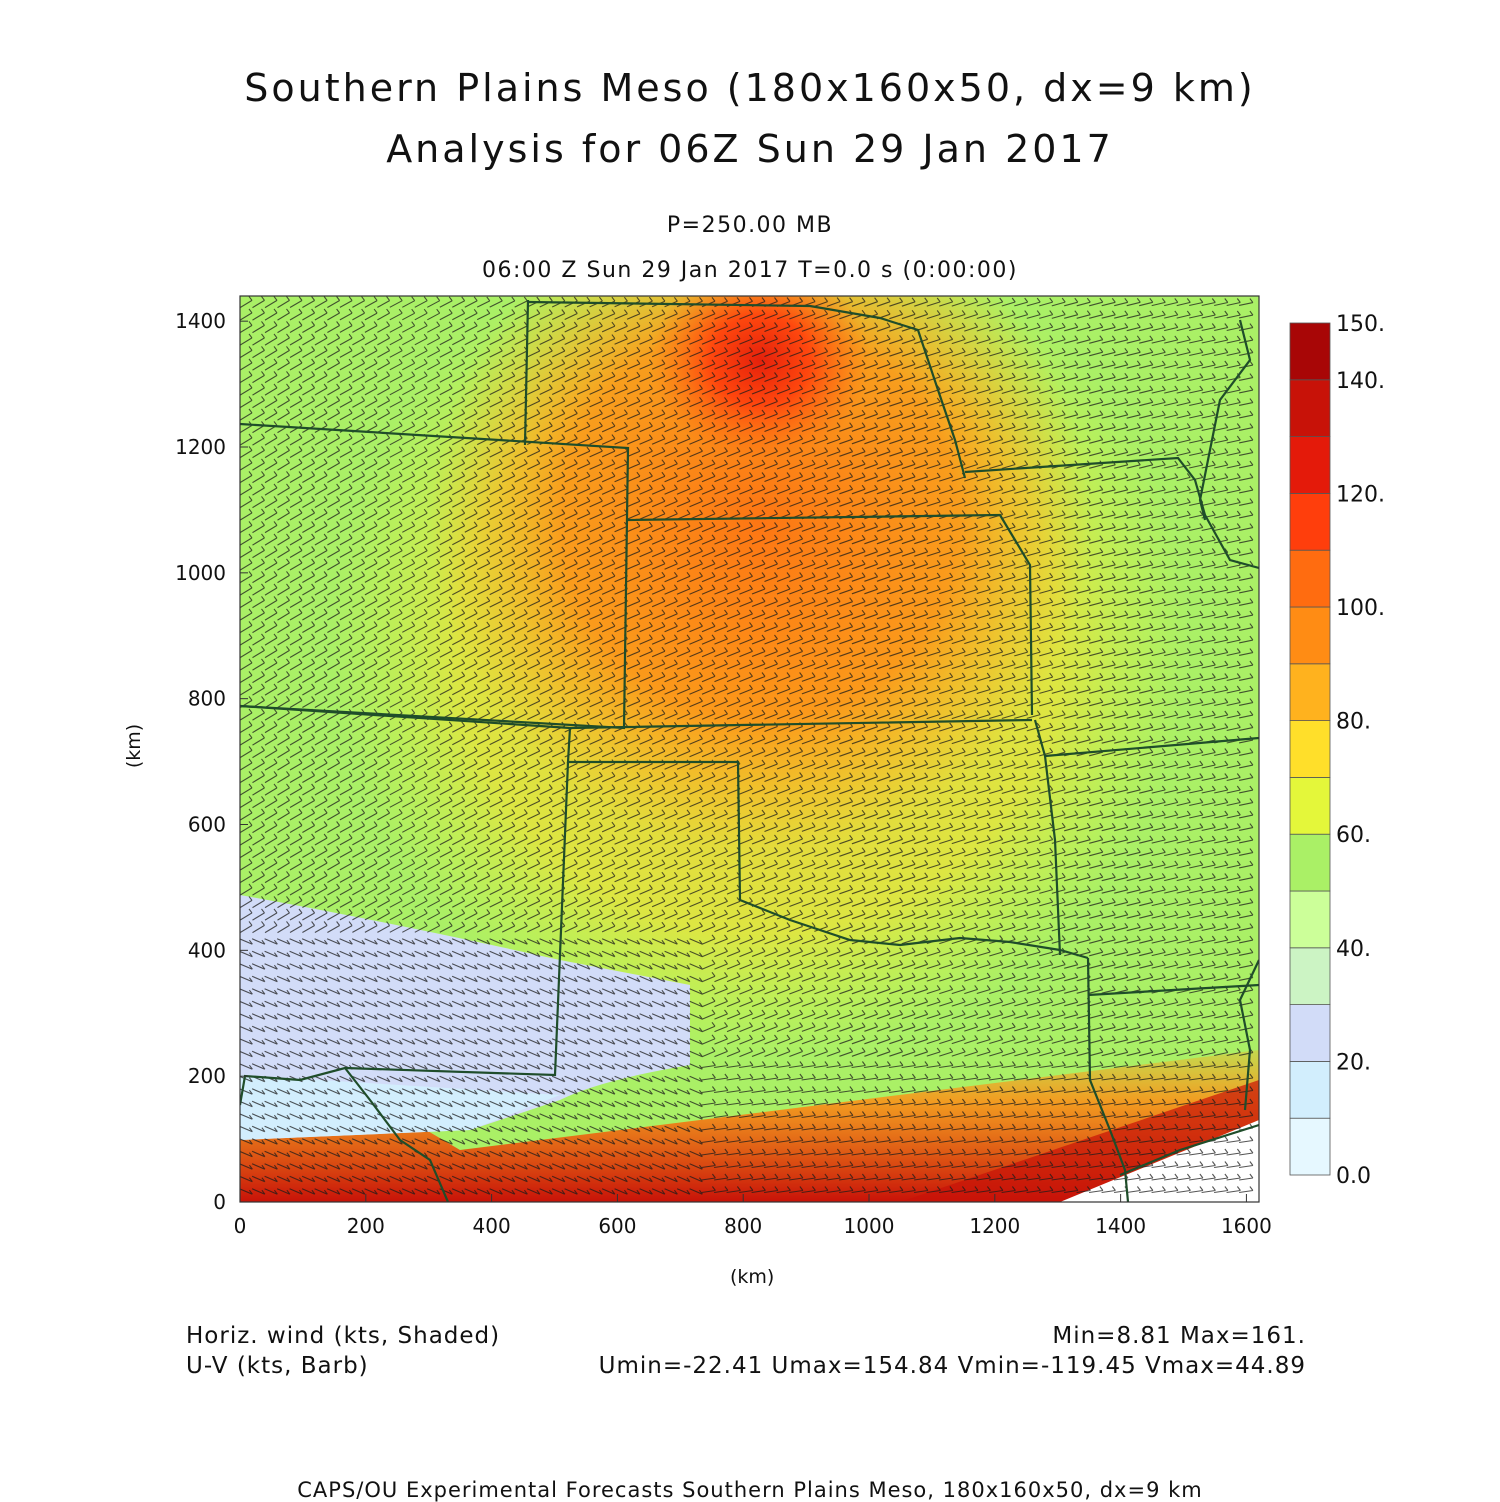 This screenshot has height=1502, width=1500. Describe the element at coordinates (1246, 1226) in the screenshot. I see `x-tick-label: 1600` at that location.